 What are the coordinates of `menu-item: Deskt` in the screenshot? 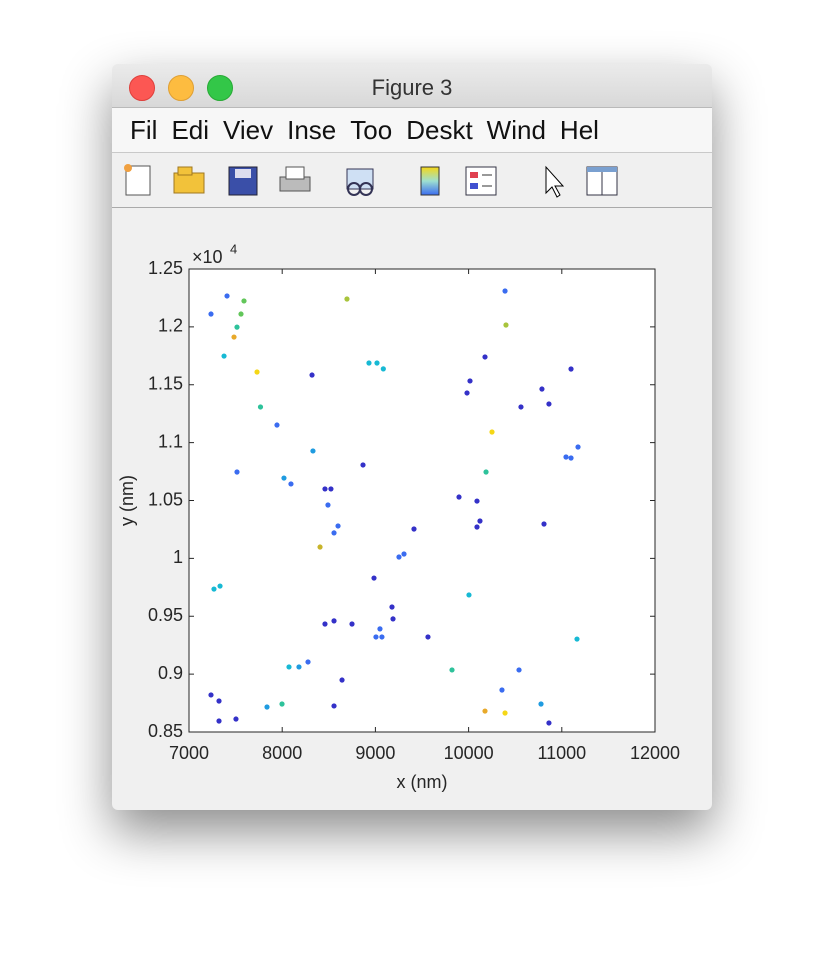 It's located at (439, 129).